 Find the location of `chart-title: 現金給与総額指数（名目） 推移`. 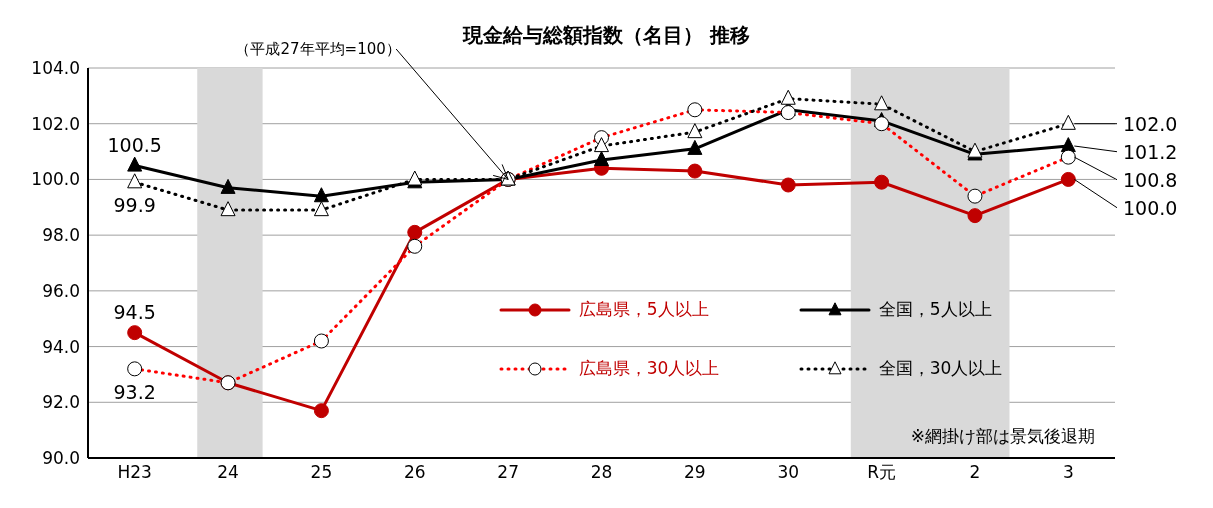

chart-title: 現金給与総額指数（名目） 推移 is located at coordinates (606, 35).